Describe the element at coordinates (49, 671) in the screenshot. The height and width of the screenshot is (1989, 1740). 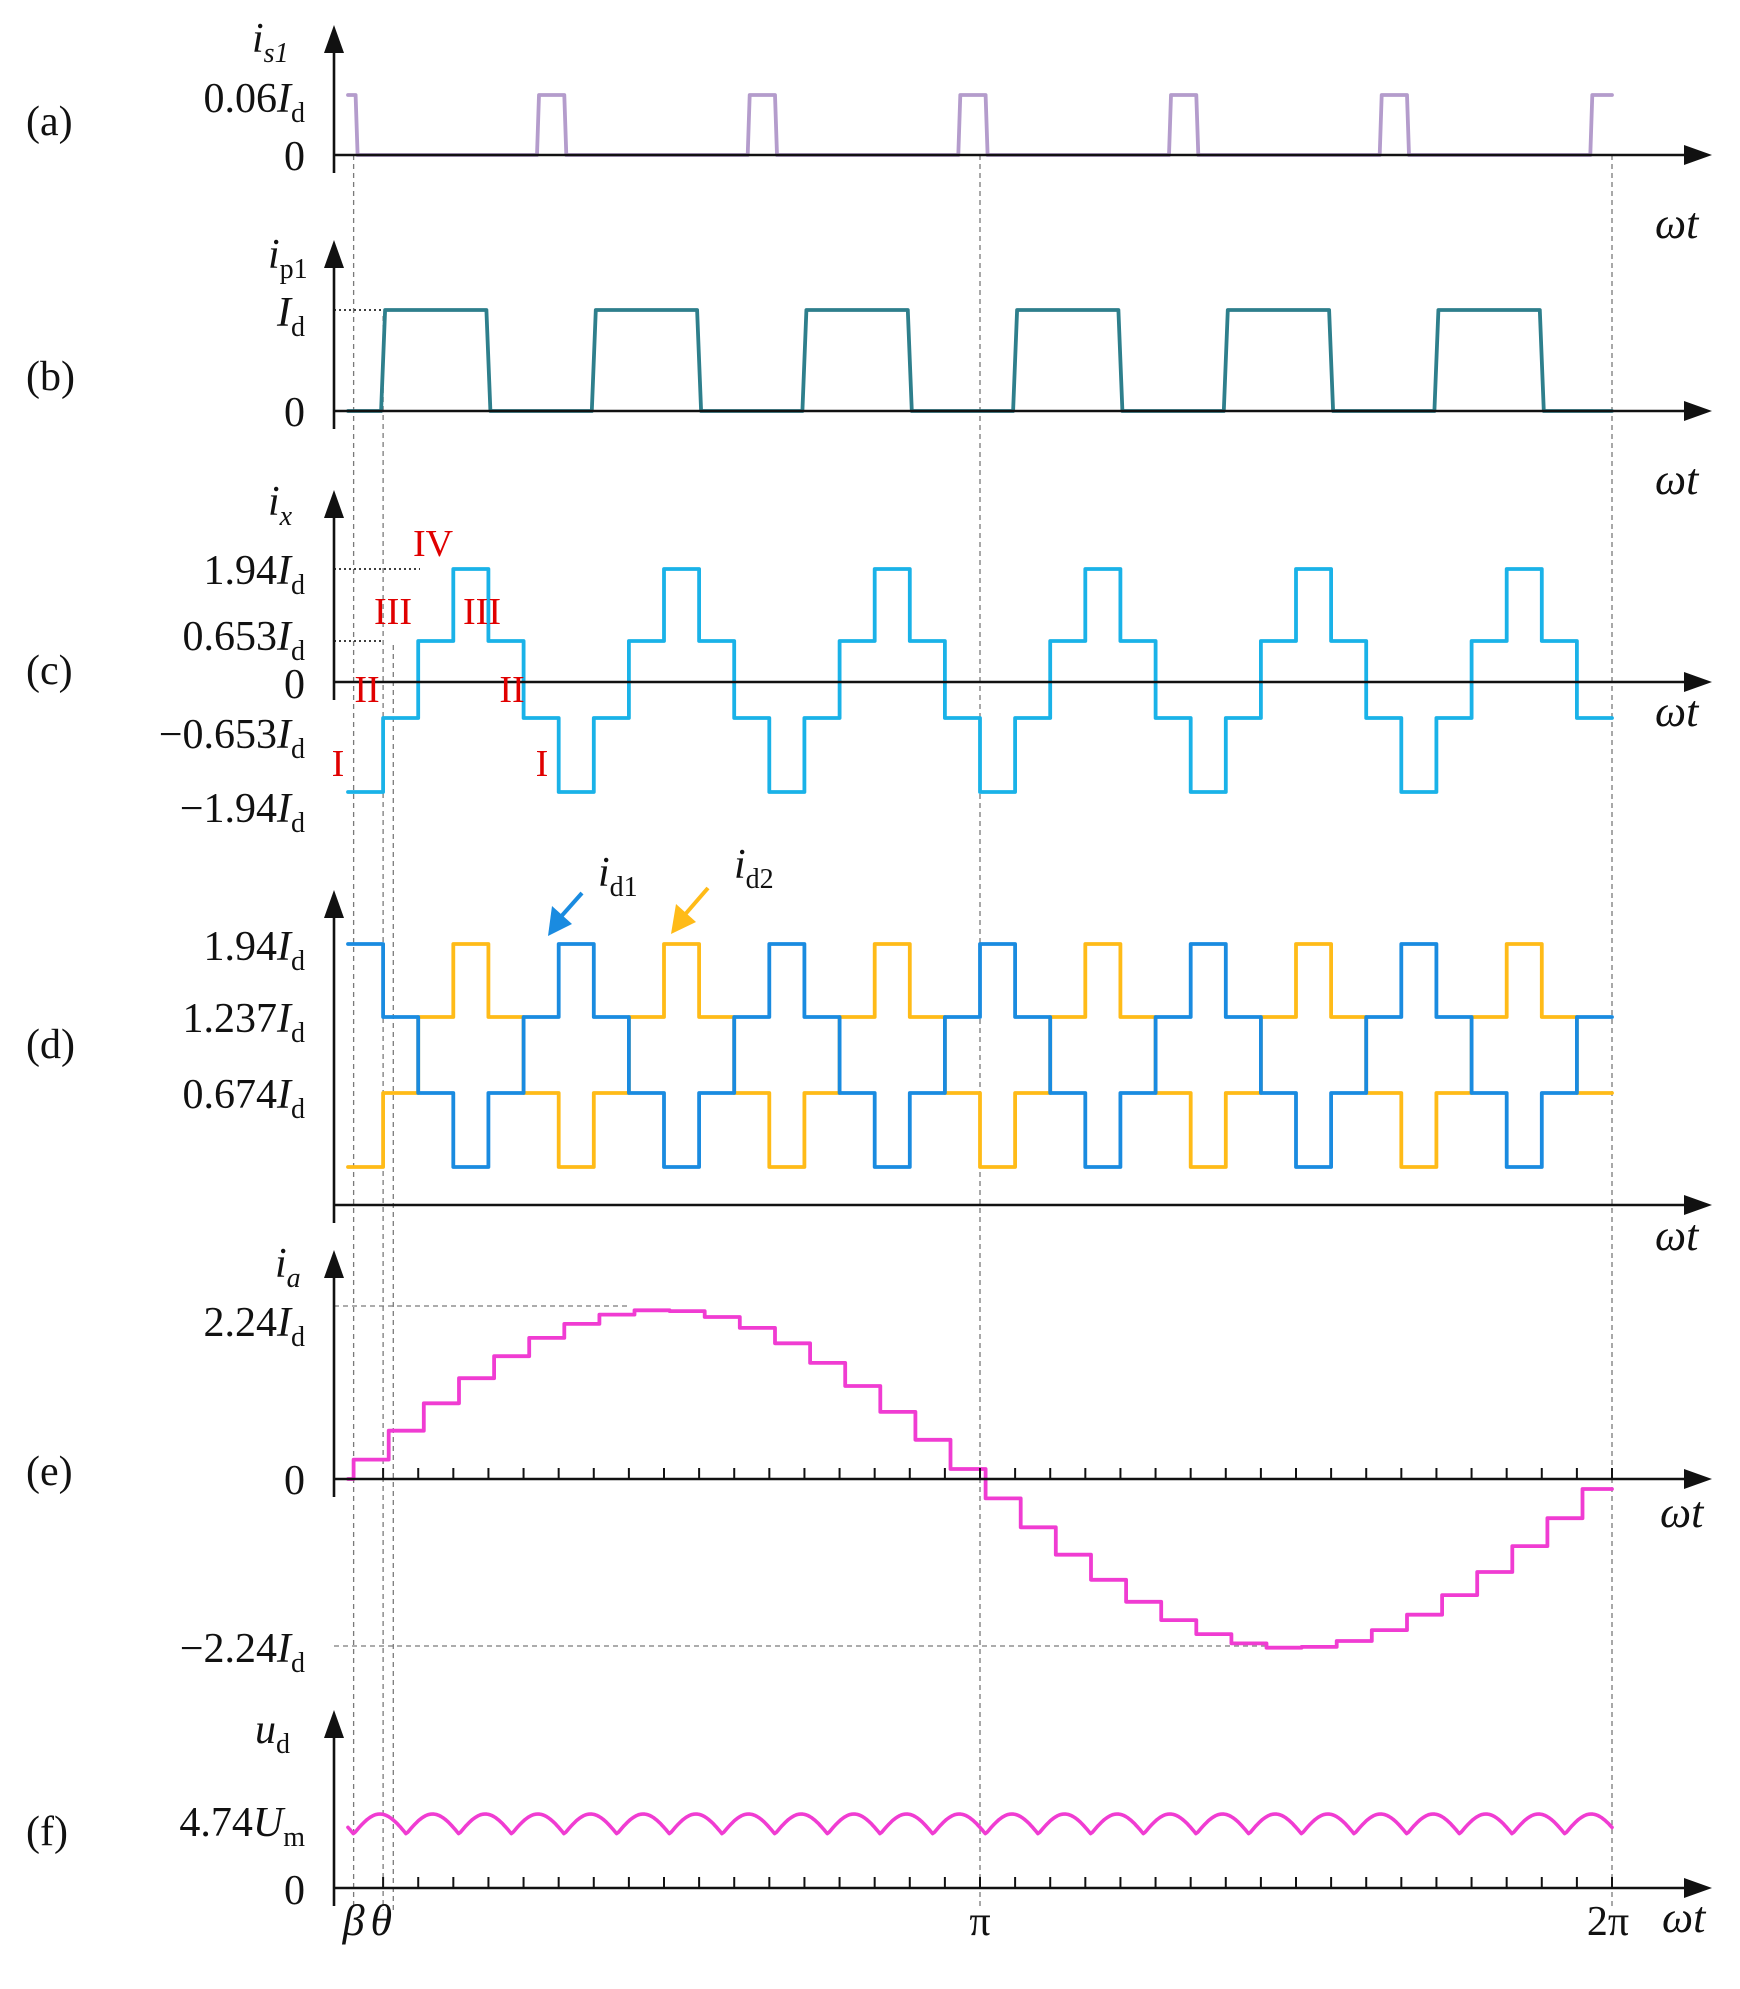
I see `panel-tag-c: (c)` at that location.